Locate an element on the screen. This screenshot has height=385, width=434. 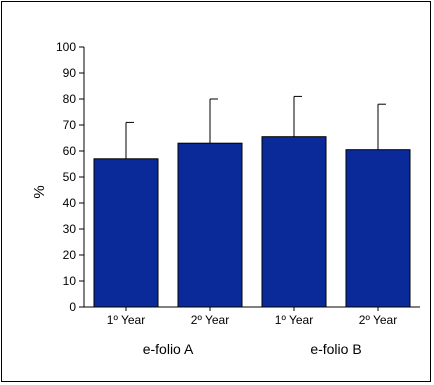
category-labels: 1º Year 2º Year 1º Year 2º Year is located at coordinates (252, 320).